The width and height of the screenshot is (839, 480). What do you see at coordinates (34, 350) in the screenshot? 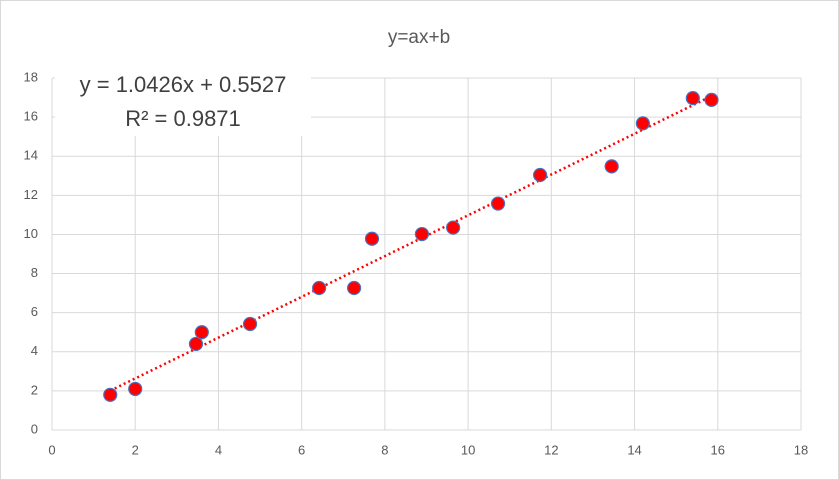
I see `y-tick-label: 4` at bounding box center [34, 350].